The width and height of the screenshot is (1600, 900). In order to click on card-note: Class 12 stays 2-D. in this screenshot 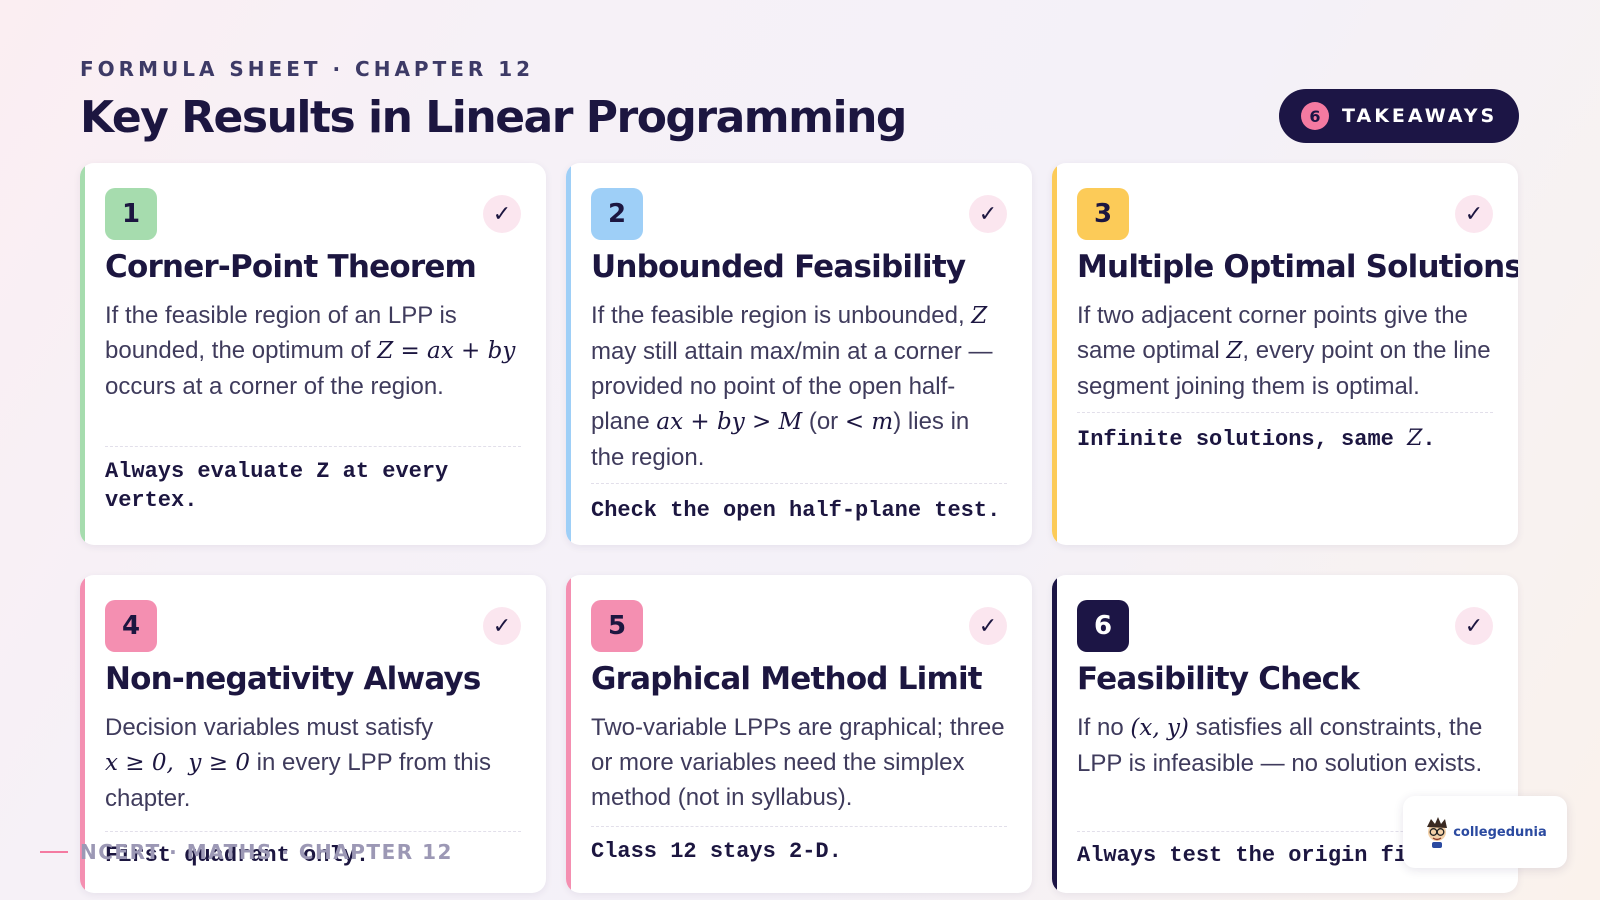, I will do `click(716, 851)`.